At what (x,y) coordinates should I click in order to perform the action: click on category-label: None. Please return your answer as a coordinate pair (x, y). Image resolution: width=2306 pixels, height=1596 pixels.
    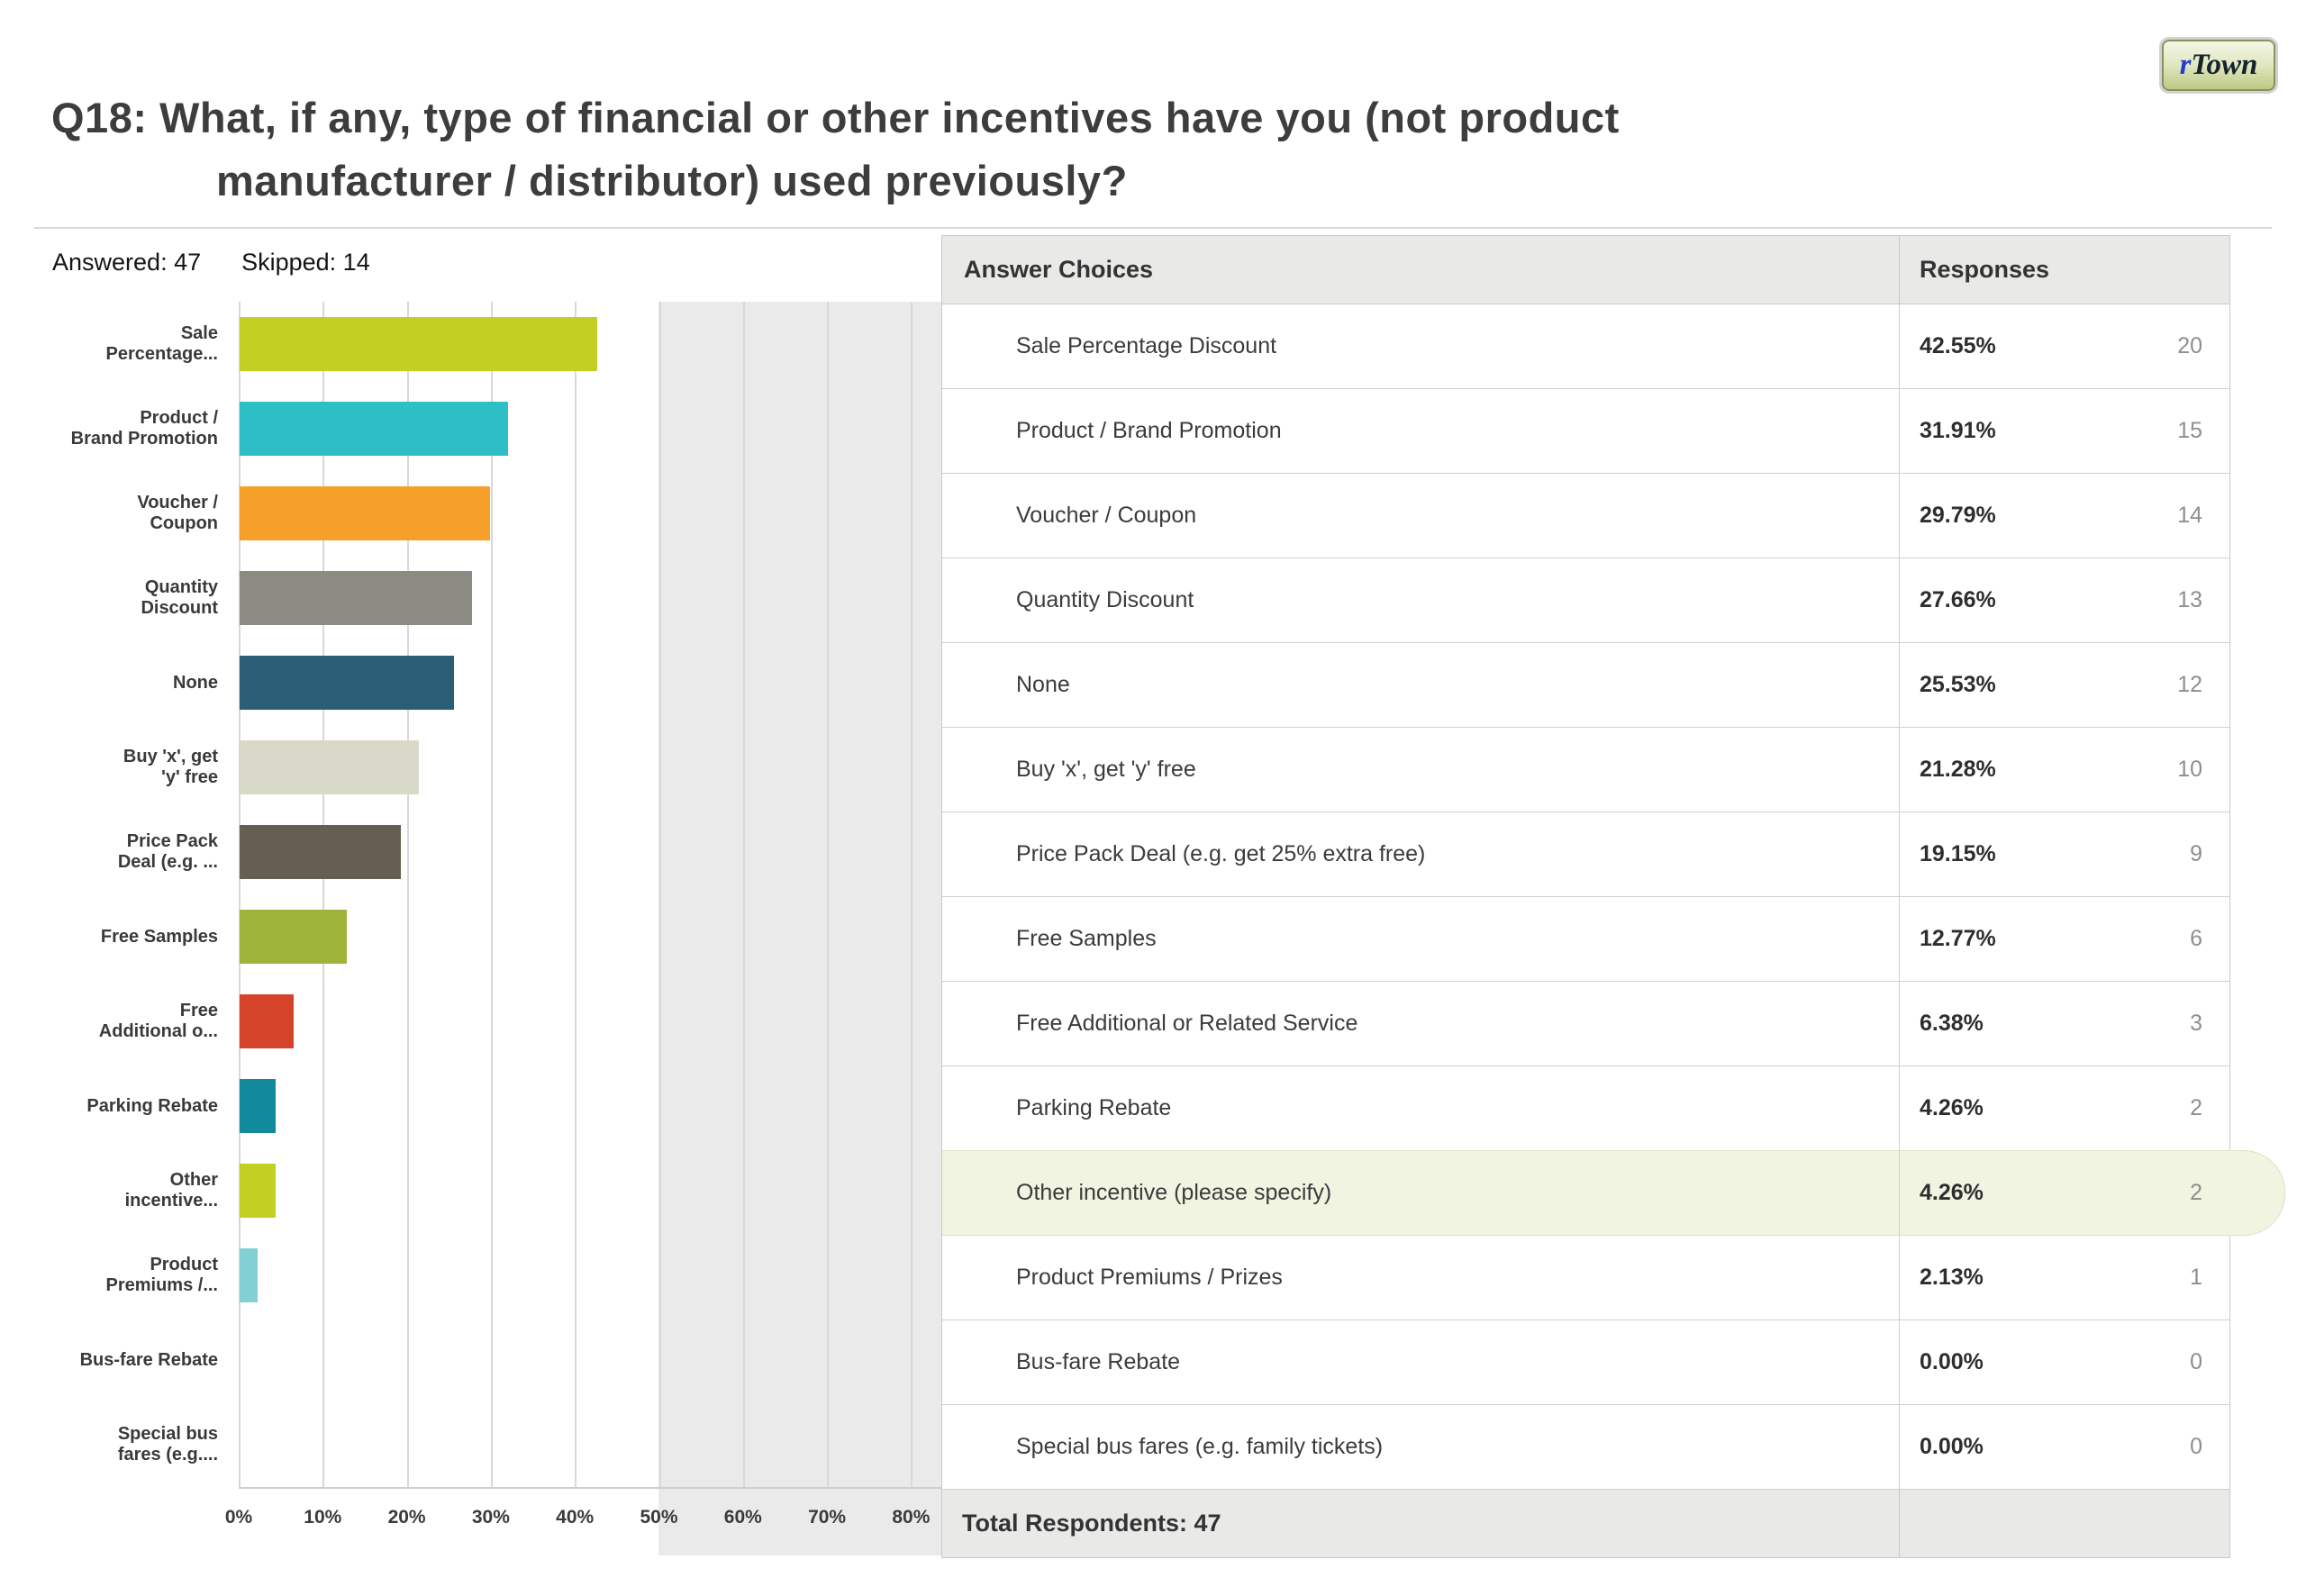
    Looking at the image, I should click on (195, 683).